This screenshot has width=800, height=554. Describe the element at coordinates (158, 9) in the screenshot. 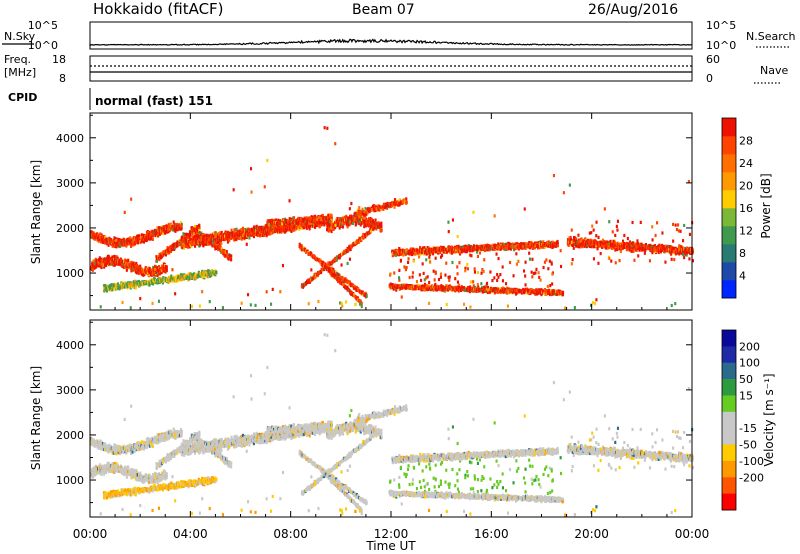

I see `figure-title: Hokkaido (fitACF)` at that location.